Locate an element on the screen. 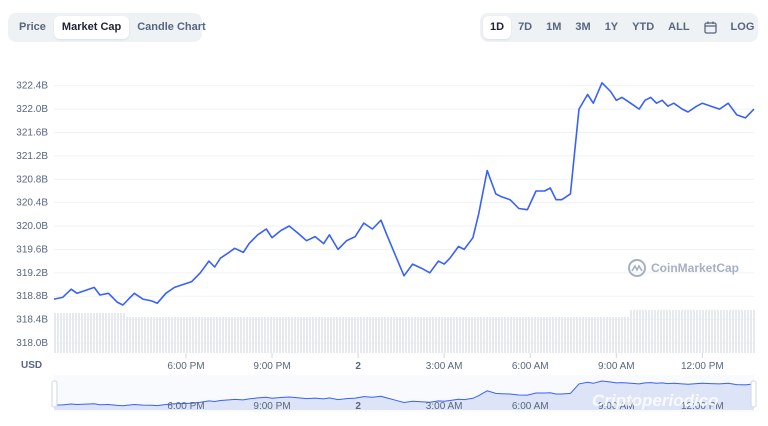  y-tick-label: 320.8B is located at coordinates (32, 179).